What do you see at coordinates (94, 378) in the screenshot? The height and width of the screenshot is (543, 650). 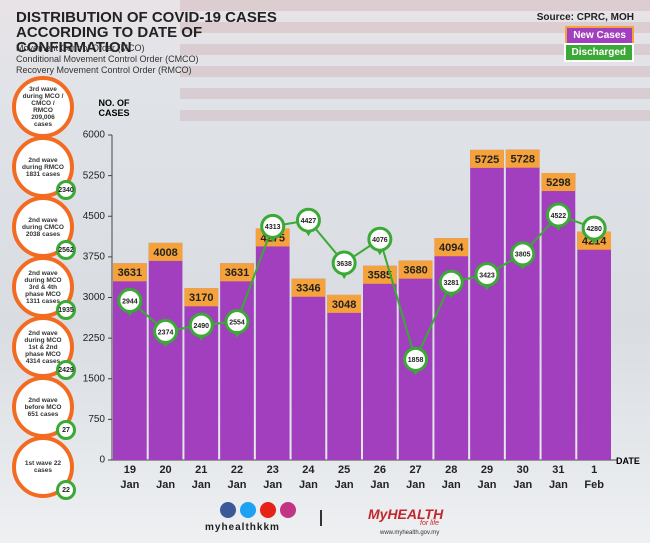 I see `y-tick-label: 1500` at bounding box center [94, 378].